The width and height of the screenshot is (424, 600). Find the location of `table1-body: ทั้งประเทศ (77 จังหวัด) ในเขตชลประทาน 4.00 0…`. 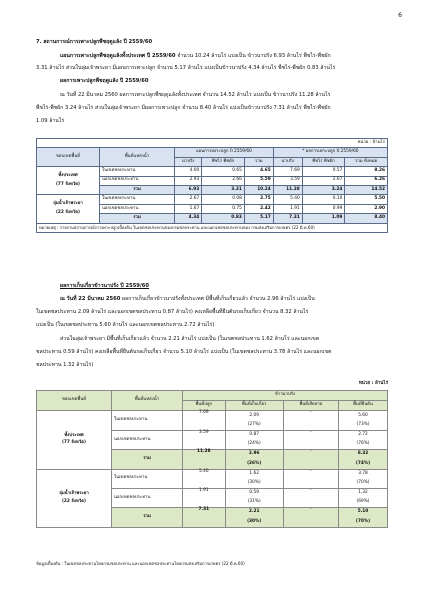

table1-body: ทั้งประเทศ (77 จังหวัด) ในเขตชลประทาน 4.00 0… is located at coordinates (212, 195).